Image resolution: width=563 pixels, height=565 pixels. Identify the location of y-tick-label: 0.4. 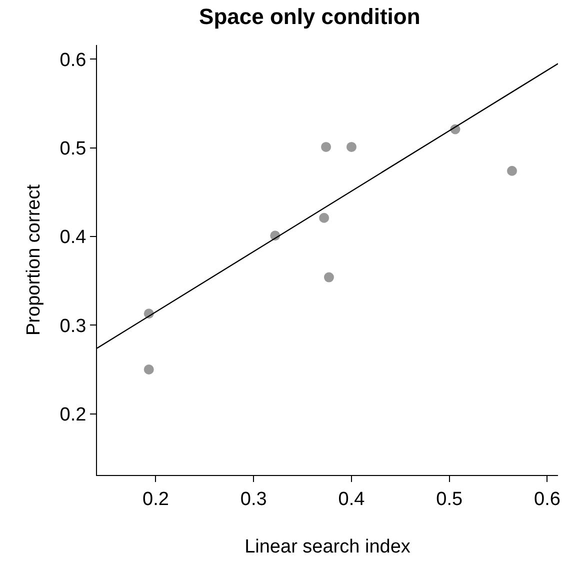
(73, 237).